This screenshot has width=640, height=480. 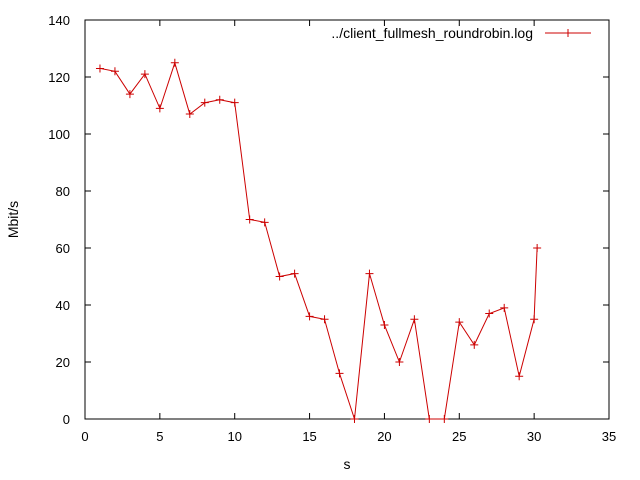 What do you see at coordinates (66, 419) in the screenshot?
I see `y-tick-label: 0` at bounding box center [66, 419].